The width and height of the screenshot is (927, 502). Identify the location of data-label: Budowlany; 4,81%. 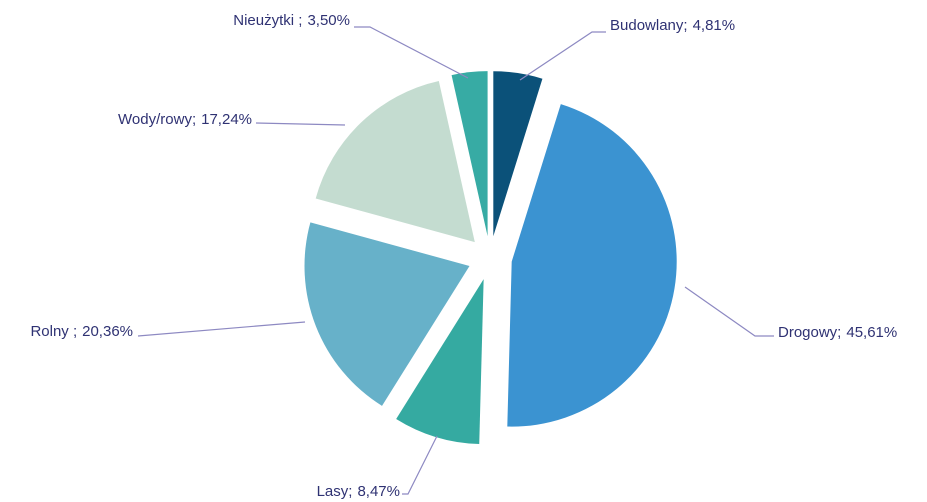
(672, 25).